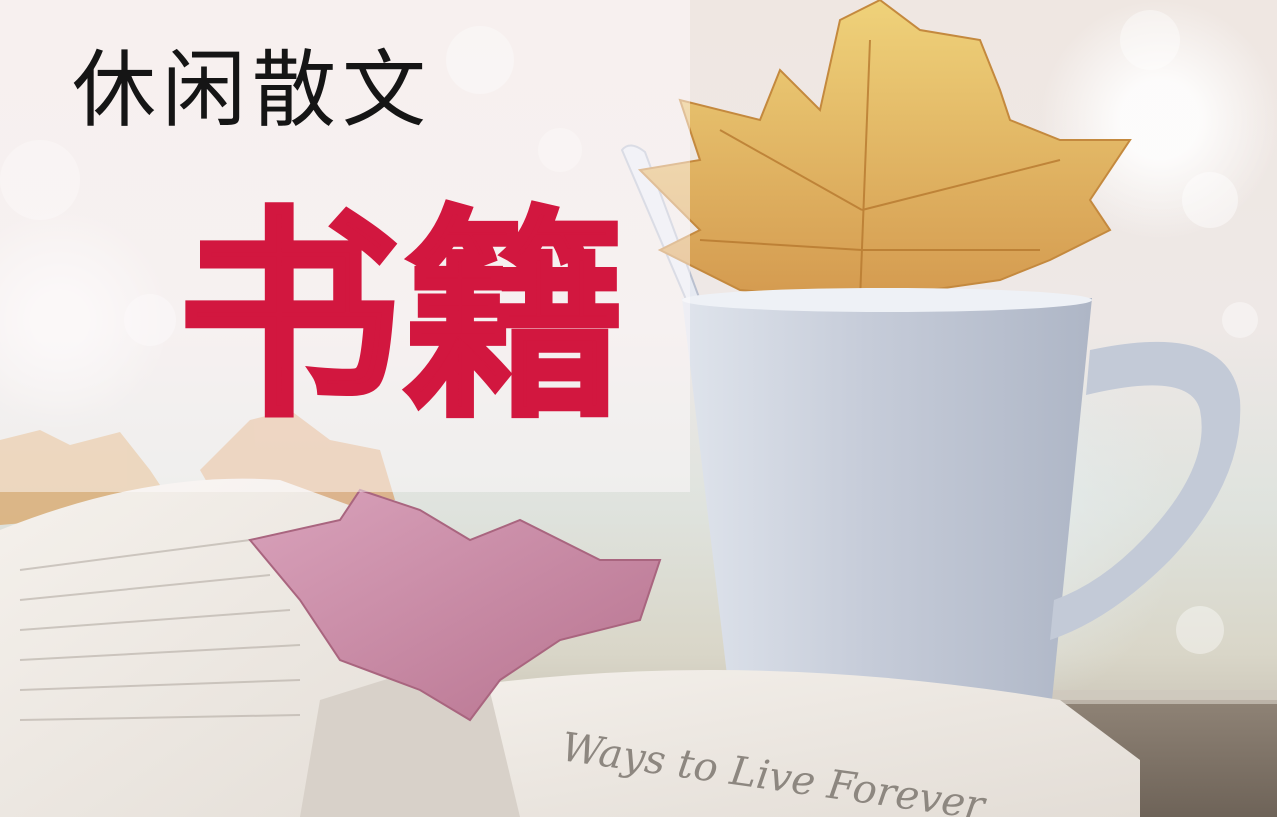 The width and height of the screenshot is (1277, 817). I want to click on mug-handle, so click(1145, 490).